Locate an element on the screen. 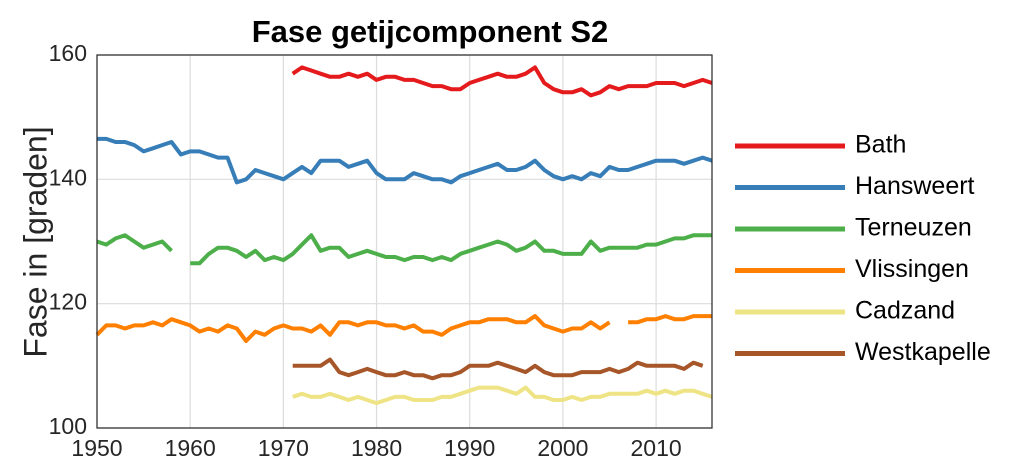 The height and width of the screenshot is (475, 1026). chart-title: Fase getijcomponent S2 is located at coordinates (430, 31).